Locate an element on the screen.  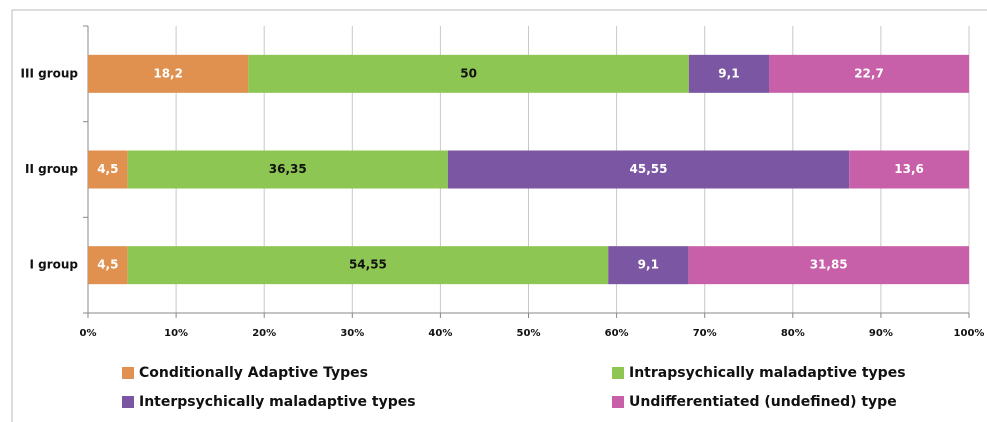
x-tick-label: 60% is located at coordinates (617, 333).